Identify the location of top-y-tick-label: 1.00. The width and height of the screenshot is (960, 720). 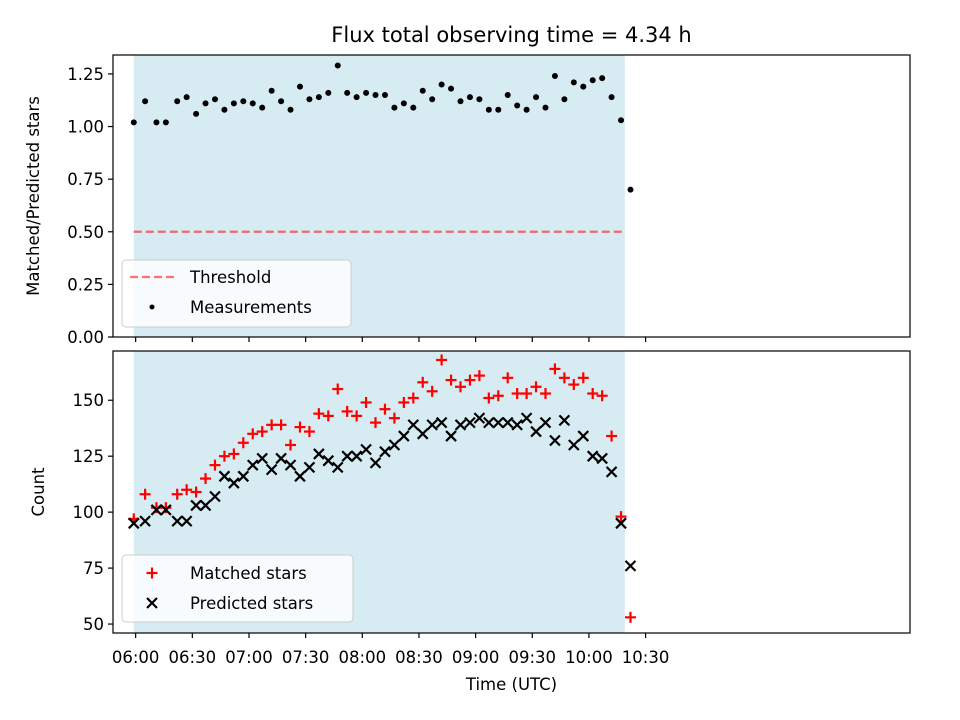
(85, 127).